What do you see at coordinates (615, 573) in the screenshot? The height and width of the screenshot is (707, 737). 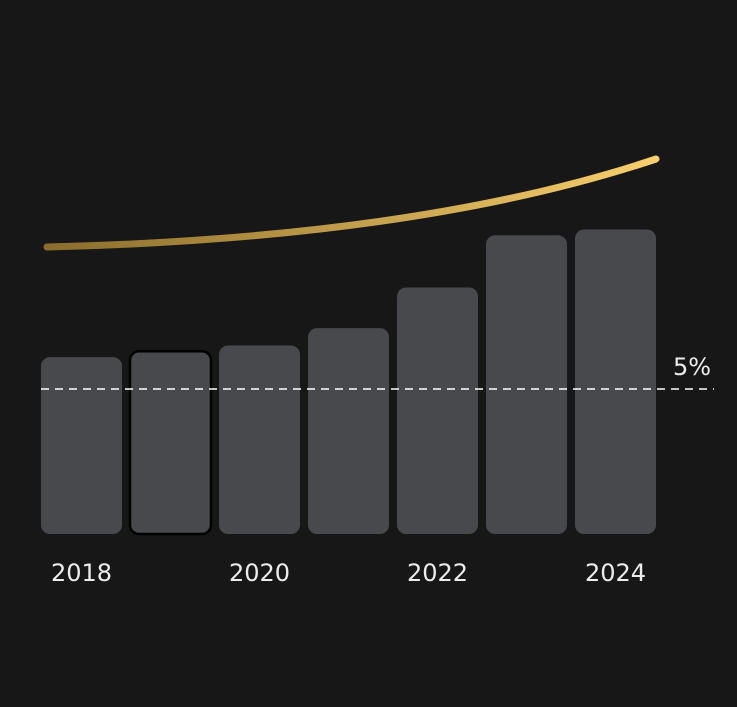 I see `x-tick-label: 2024` at bounding box center [615, 573].